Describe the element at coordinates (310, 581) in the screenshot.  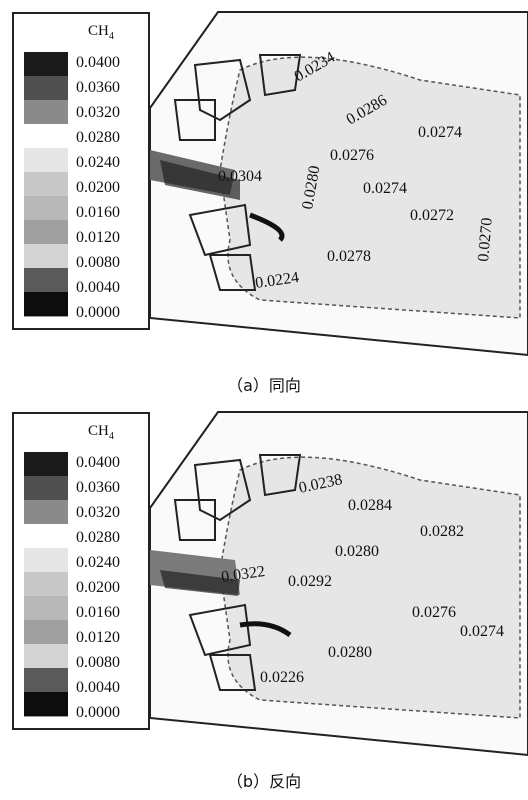
I see `contour-label: 0.0292` at that location.